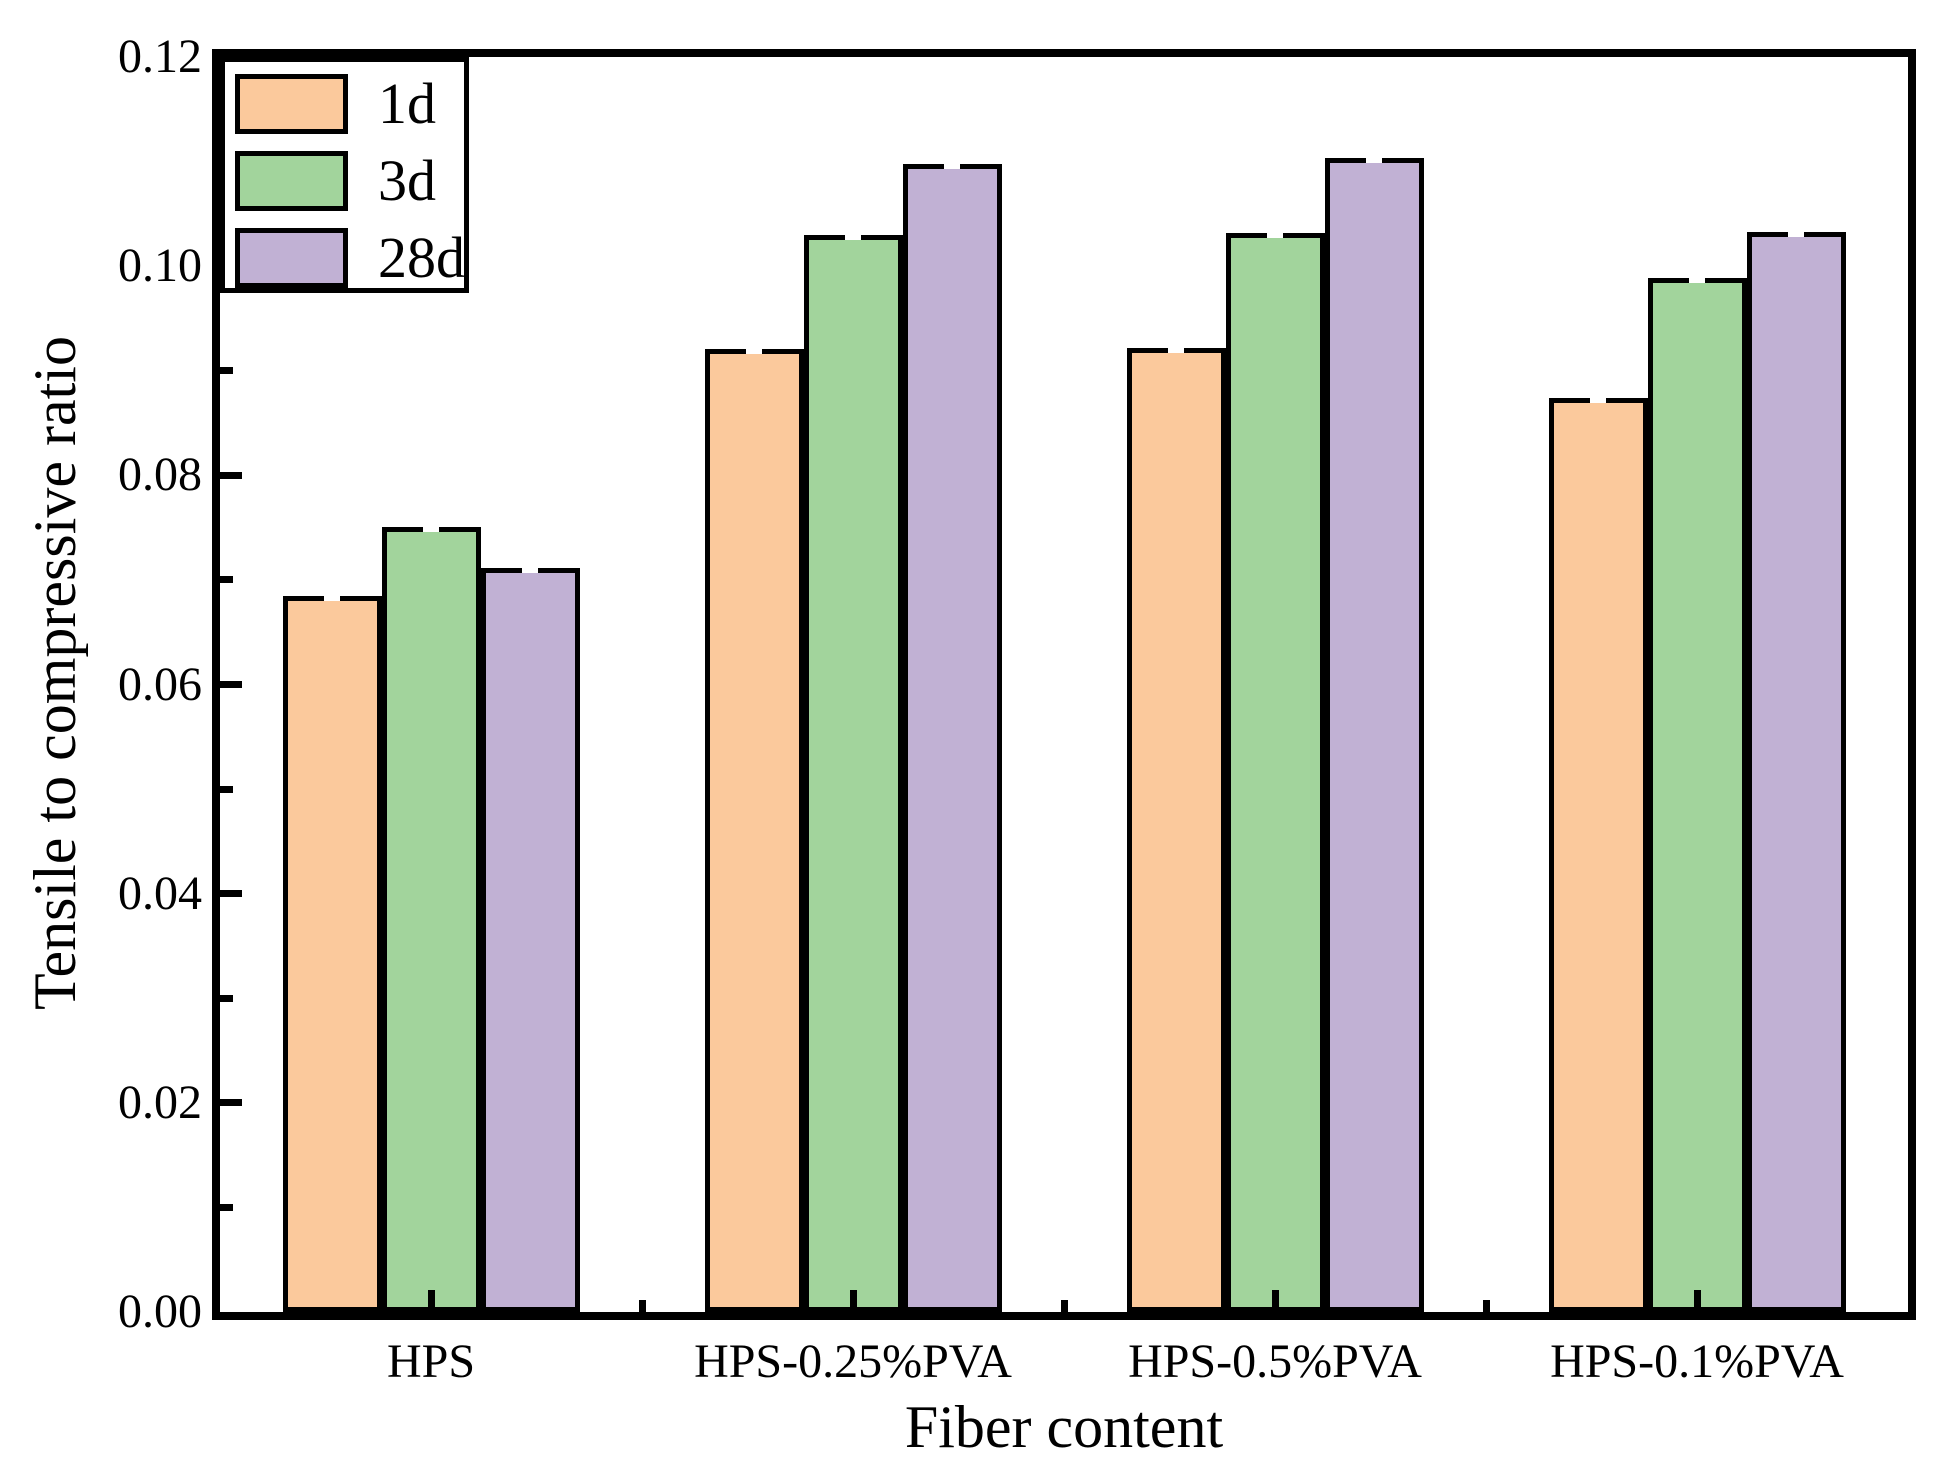  Describe the element at coordinates (952, 737) in the screenshot. I see `bar-28d-HPS-0.25%PVA` at that location.